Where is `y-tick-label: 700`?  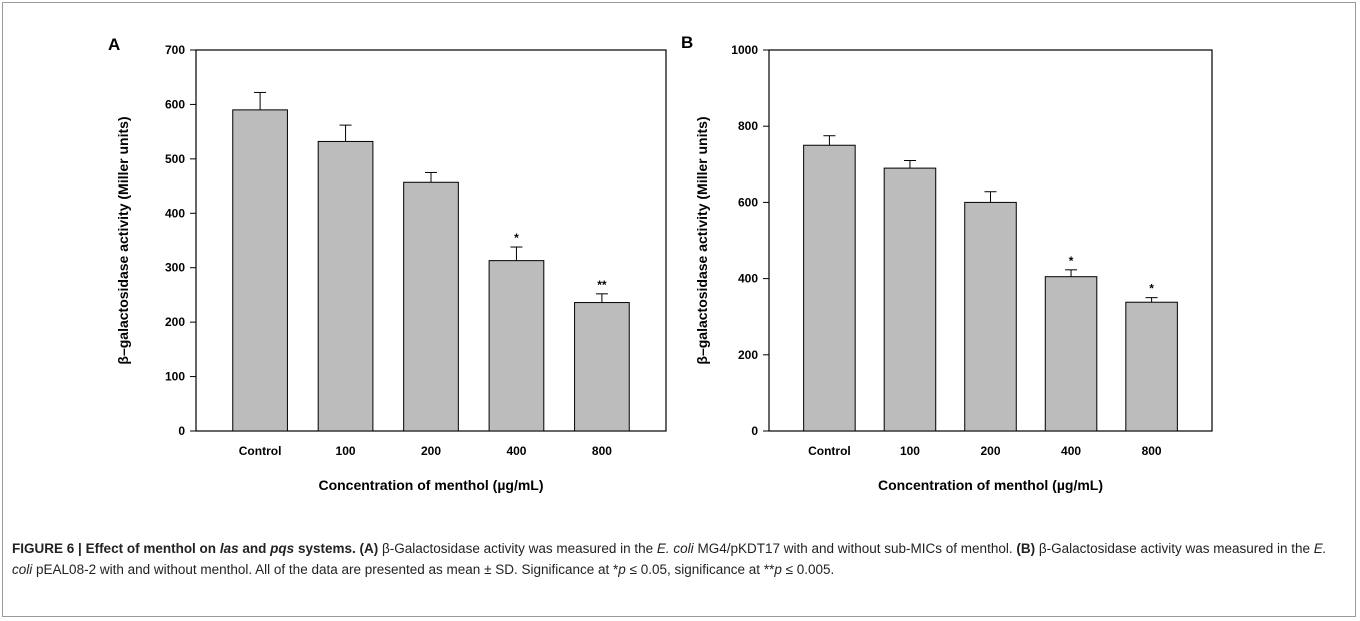
y-tick-label: 700 is located at coordinates (175, 50).